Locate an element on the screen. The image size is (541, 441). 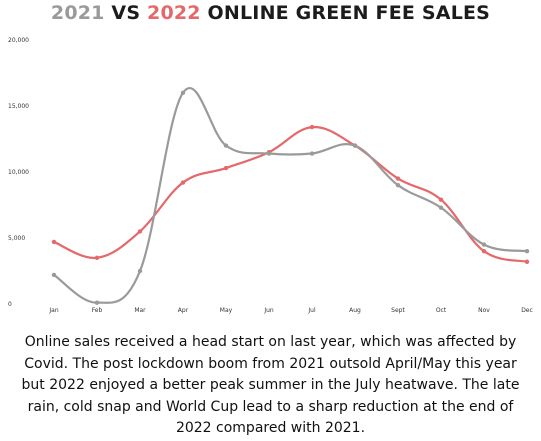
title-rest: ONLINE GREEN FEE SALES is located at coordinates (345, 13).